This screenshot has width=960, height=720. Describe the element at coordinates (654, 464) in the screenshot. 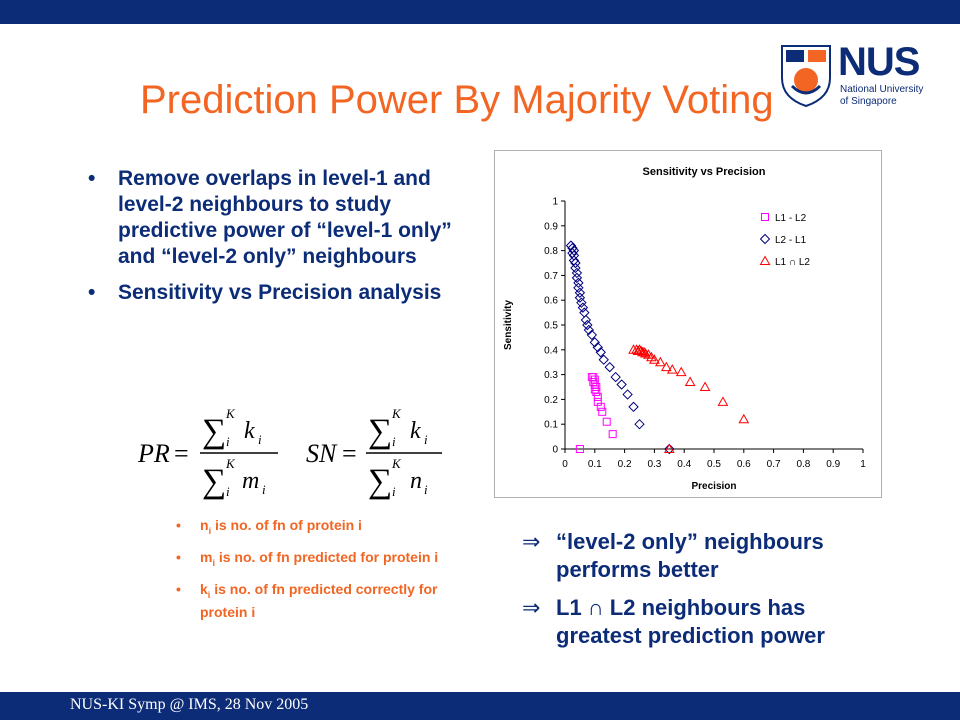

I see `x-tick-label: 0.3` at that location.